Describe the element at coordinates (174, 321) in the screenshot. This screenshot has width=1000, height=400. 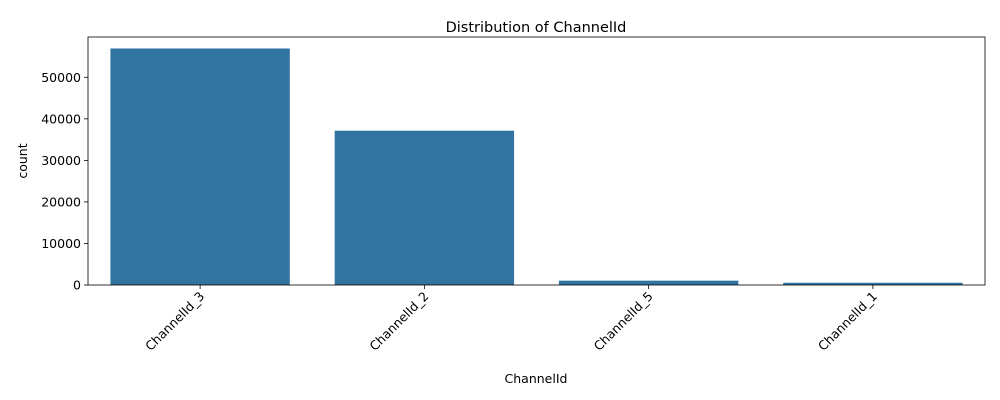
I see `x-tick-label: ChannelId_3` at that location.